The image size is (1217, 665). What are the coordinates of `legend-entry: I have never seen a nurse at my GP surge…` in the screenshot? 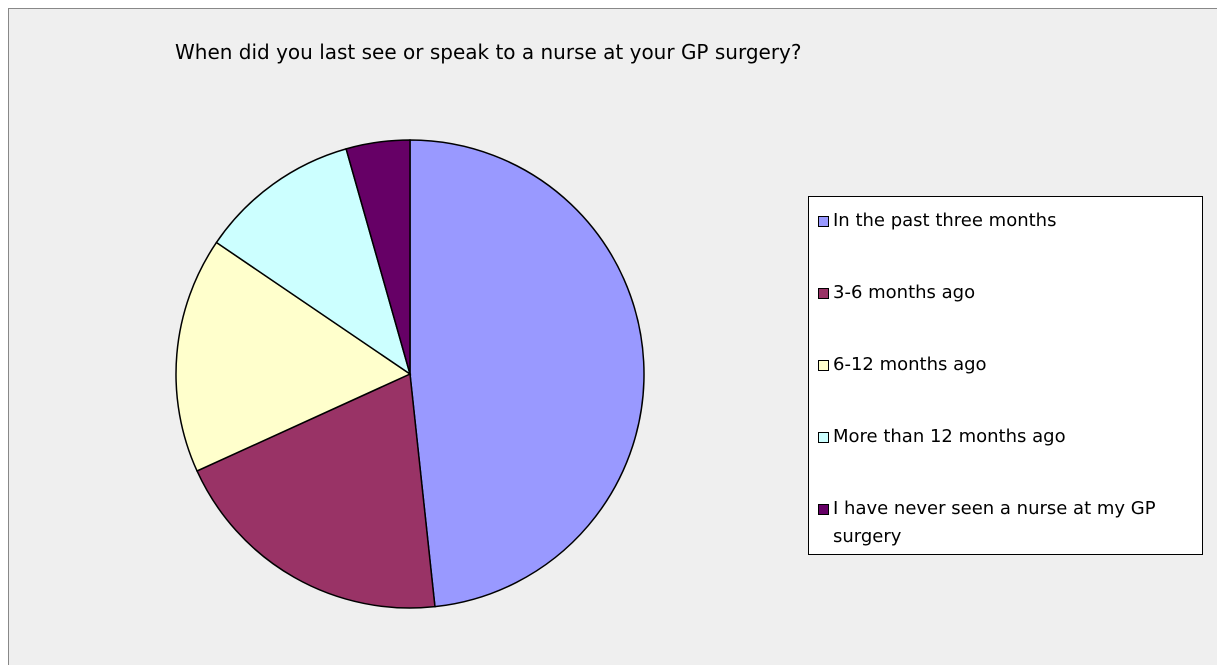 It's located at (1005, 523).